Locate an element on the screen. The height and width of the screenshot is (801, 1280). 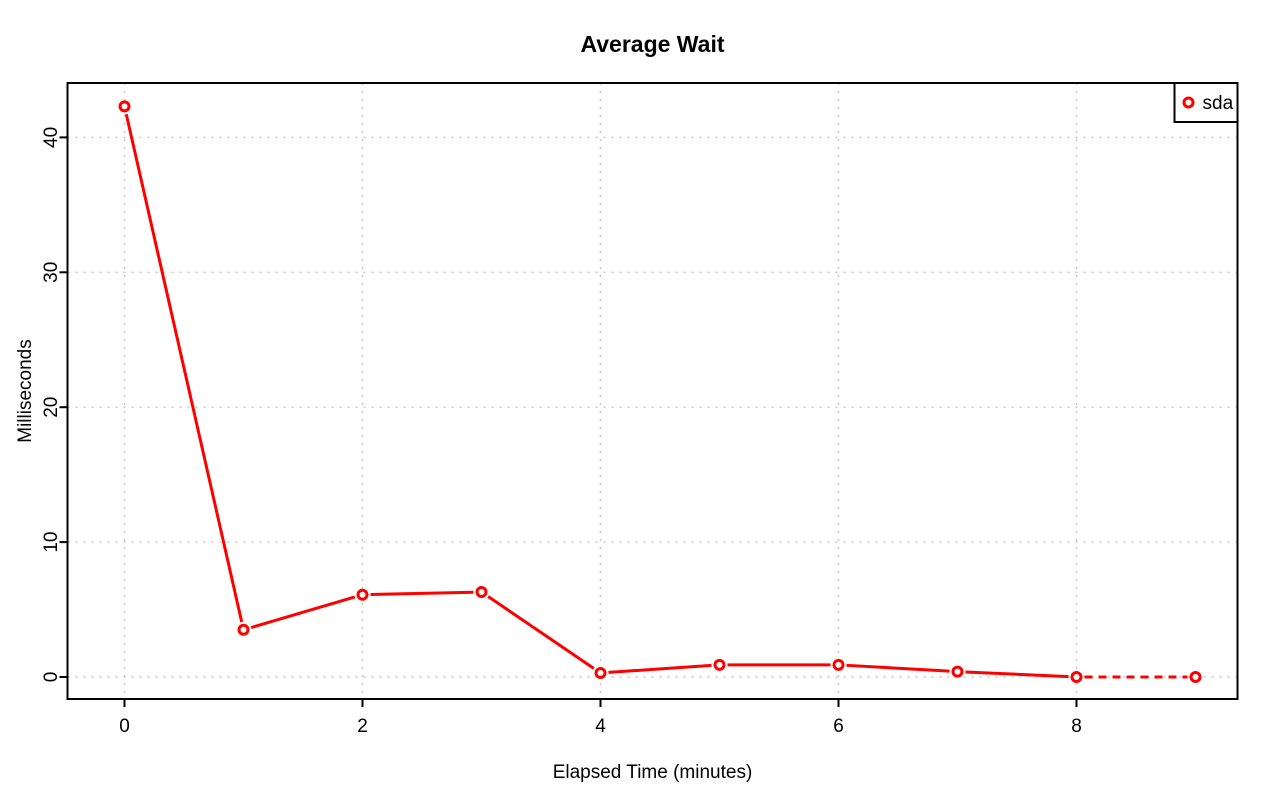
y-tick-label: 30 is located at coordinates (51, 272).